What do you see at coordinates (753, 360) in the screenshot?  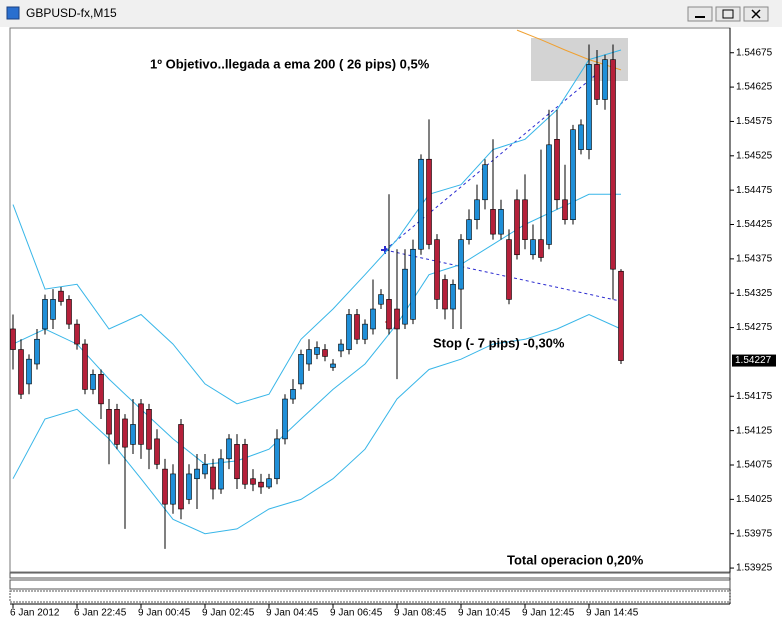 I see `current-price-label: 1.54227` at bounding box center [753, 360].